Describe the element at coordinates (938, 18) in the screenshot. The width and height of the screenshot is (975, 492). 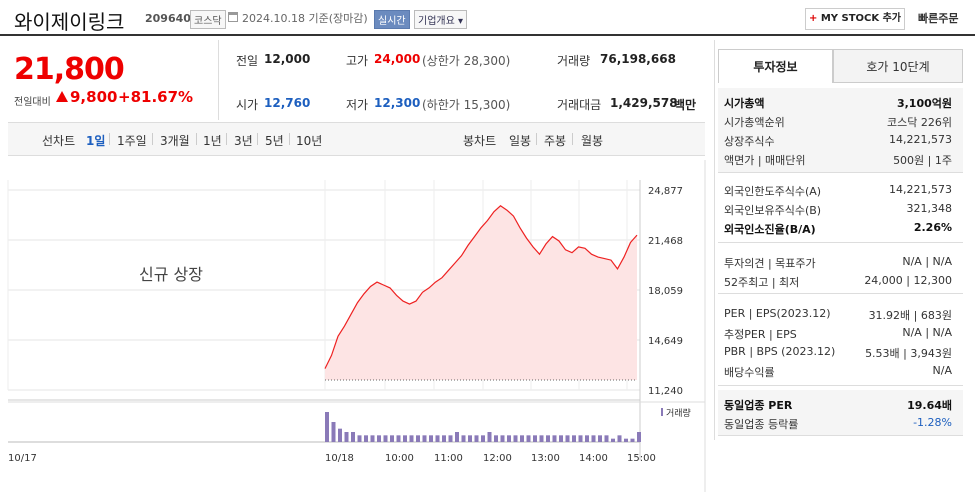
I see `quick-order-button: 빠른주문` at that location.